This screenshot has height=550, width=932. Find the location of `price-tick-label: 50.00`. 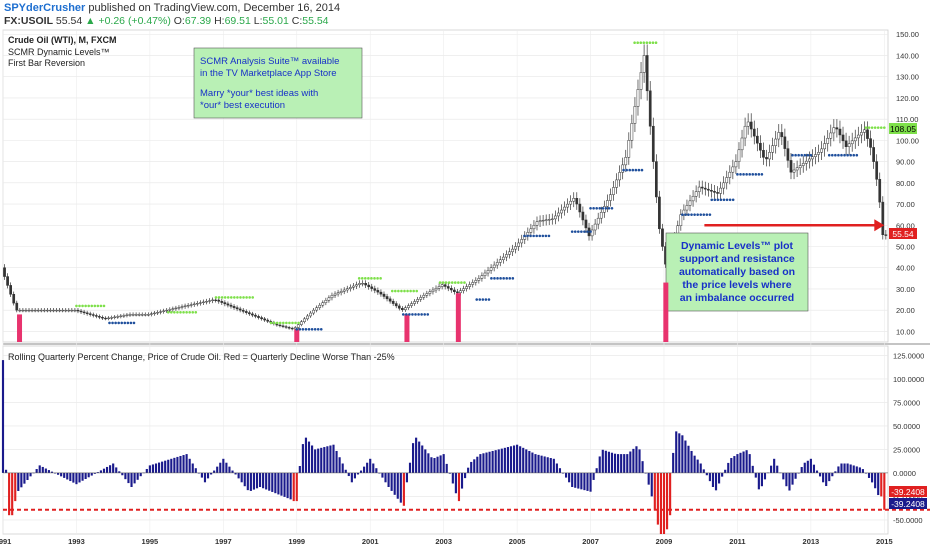

price-tick-label: 50.00 is located at coordinates (905, 246).